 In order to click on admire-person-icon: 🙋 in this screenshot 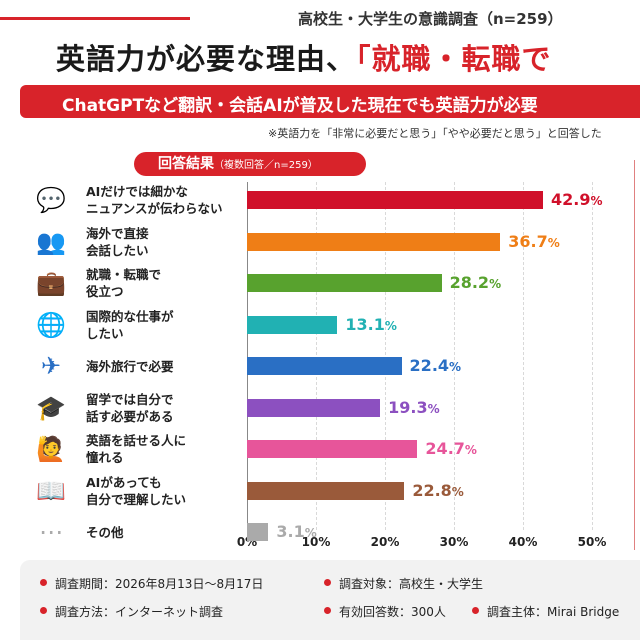, I will do `click(51, 449)`.